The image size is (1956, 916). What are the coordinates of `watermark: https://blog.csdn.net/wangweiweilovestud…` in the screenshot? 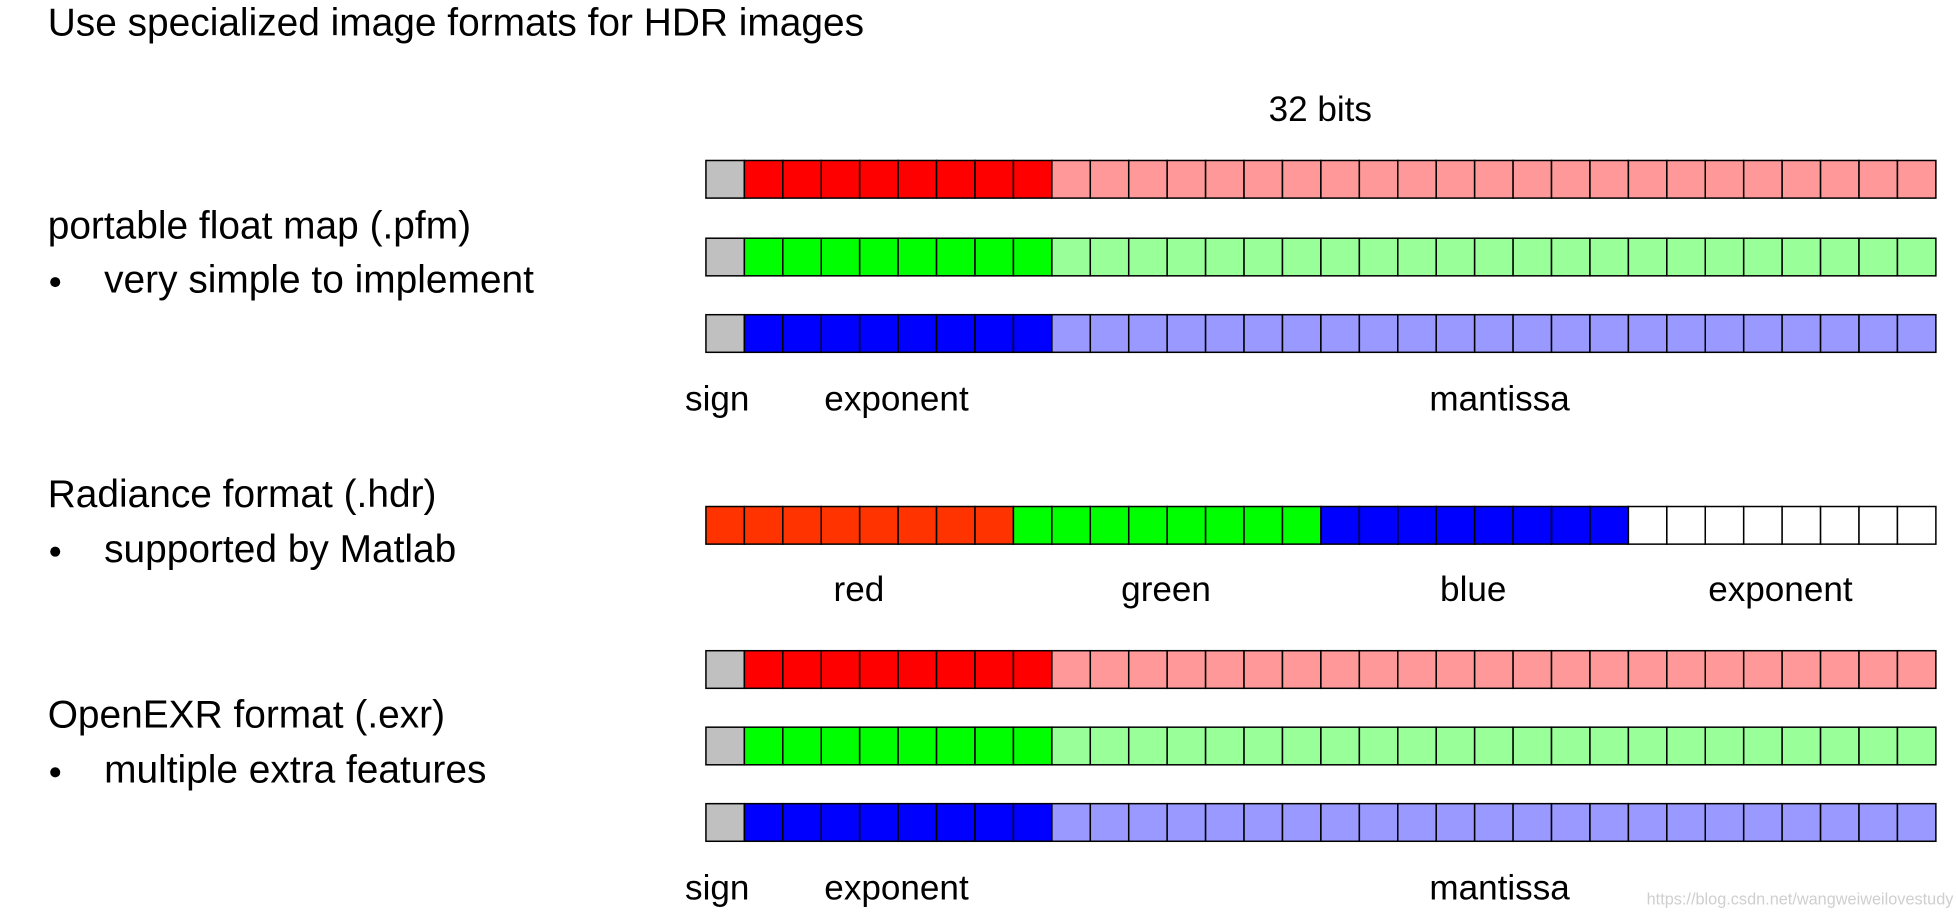 It's located at (1801, 899).